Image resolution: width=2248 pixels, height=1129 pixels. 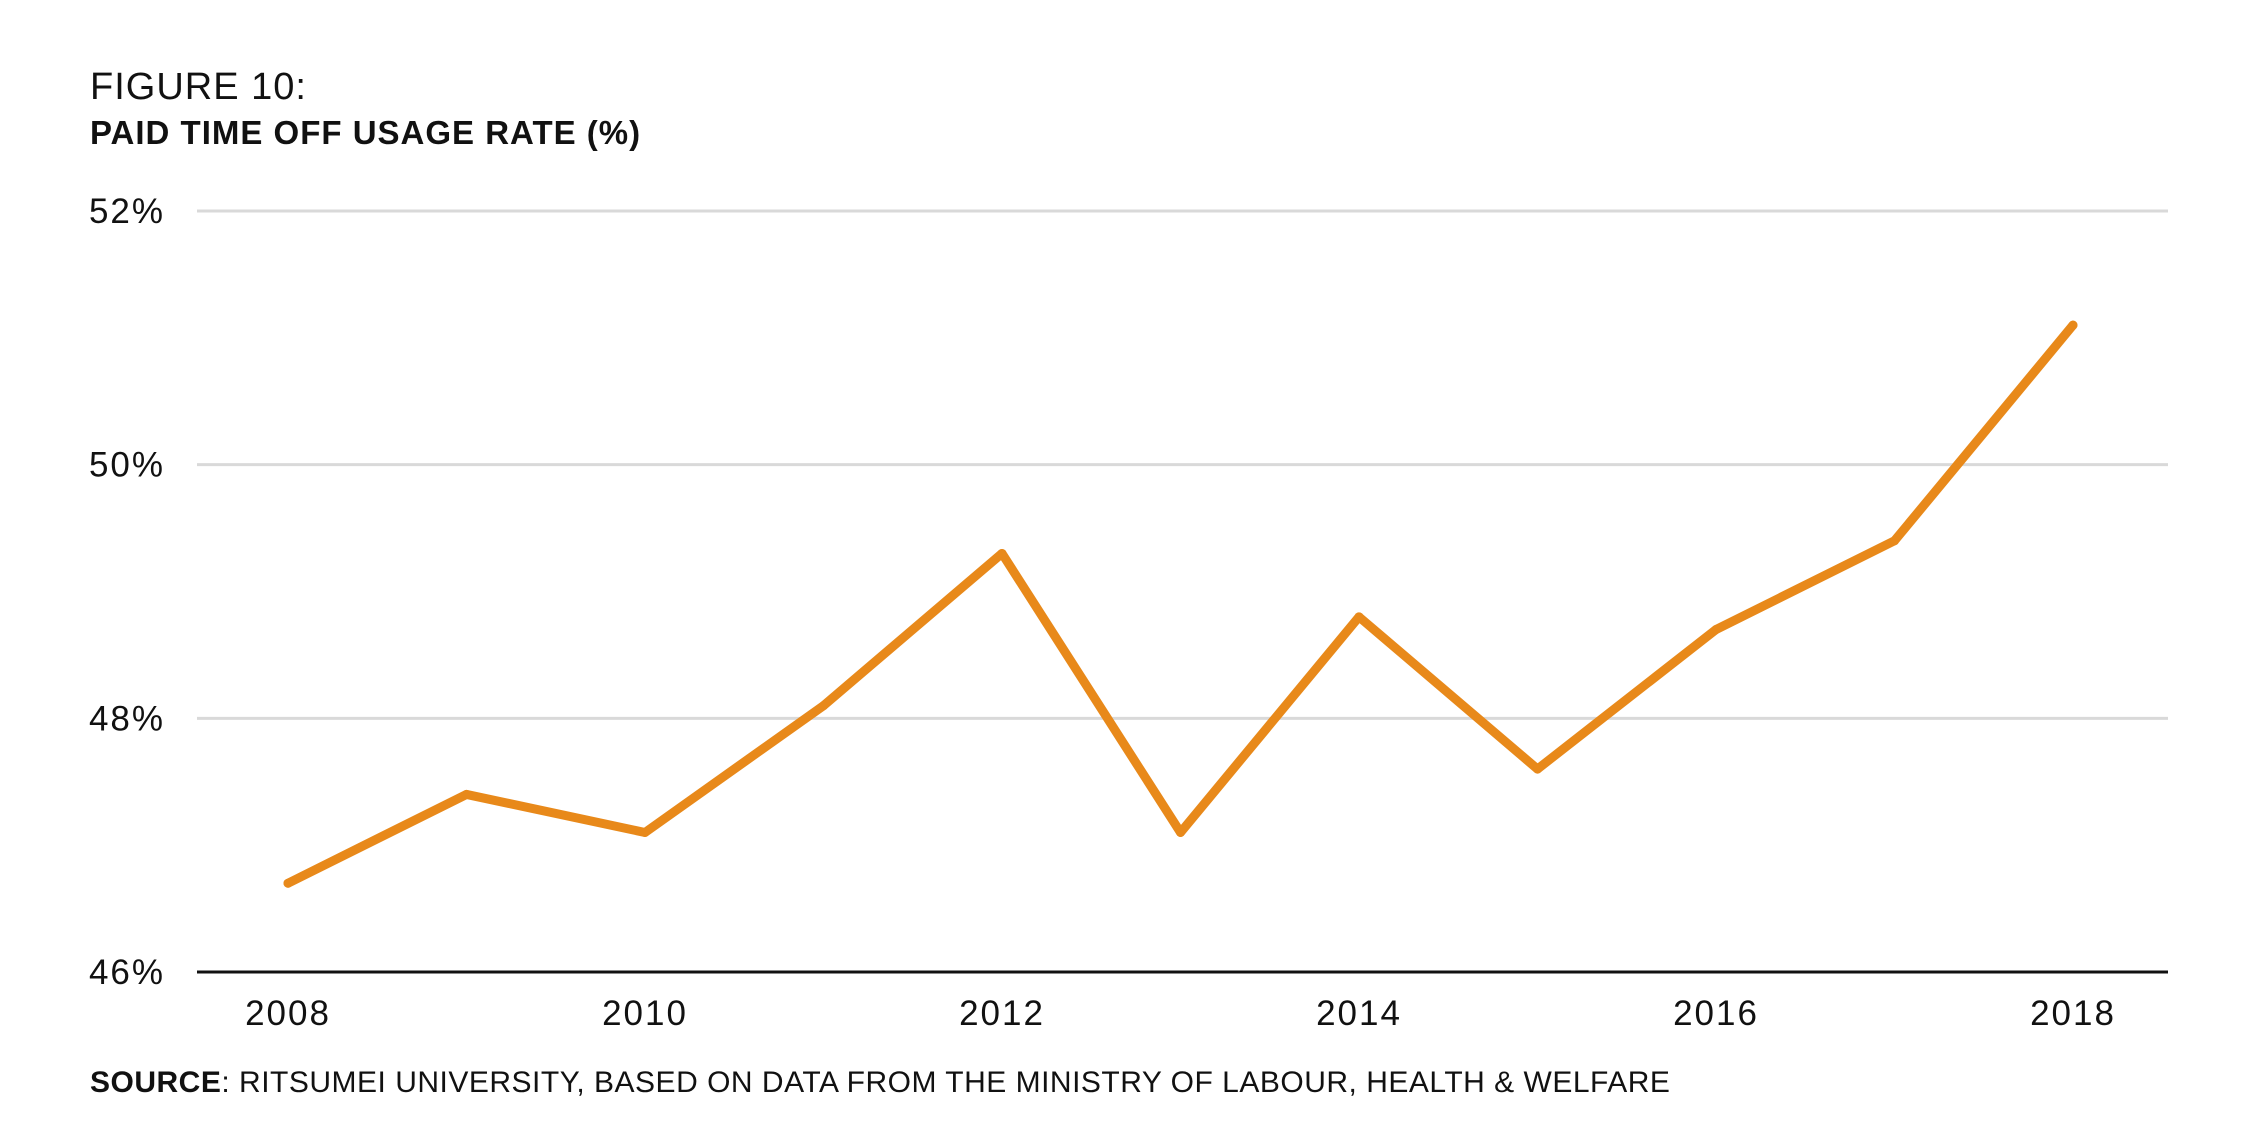 What do you see at coordinates (1180, 1013) in the screenshot?
I see `x-axis-tick-labels: 2008 2010 2012 2014 2016 2018` at bounding box center [1180, 1013].